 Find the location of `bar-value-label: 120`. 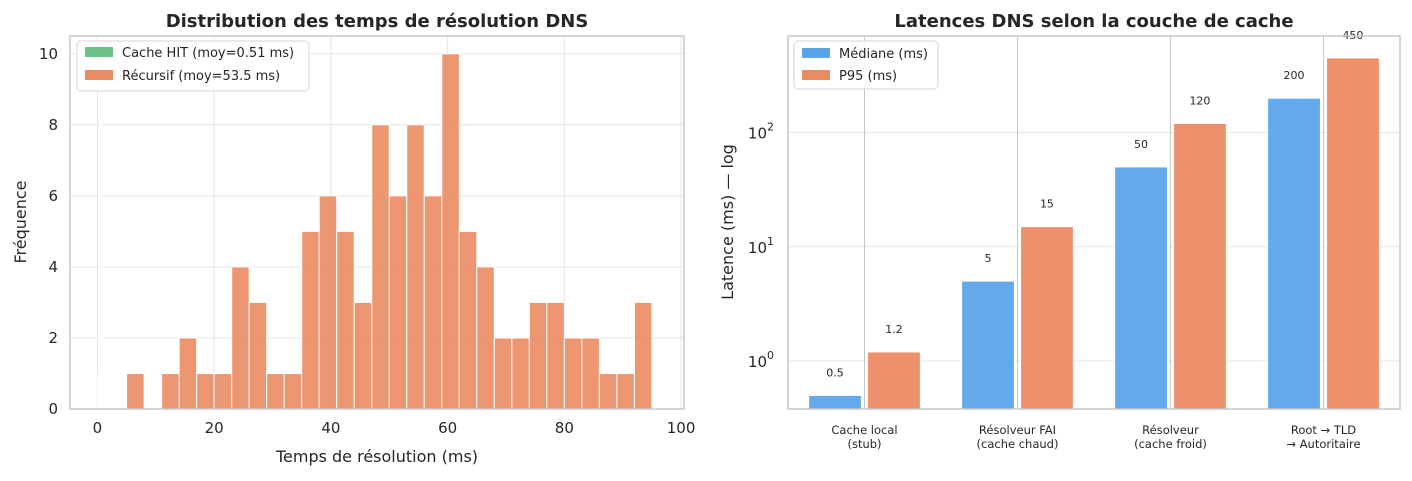

bar-value-label: 120 is located at coordinates (1199, 100).